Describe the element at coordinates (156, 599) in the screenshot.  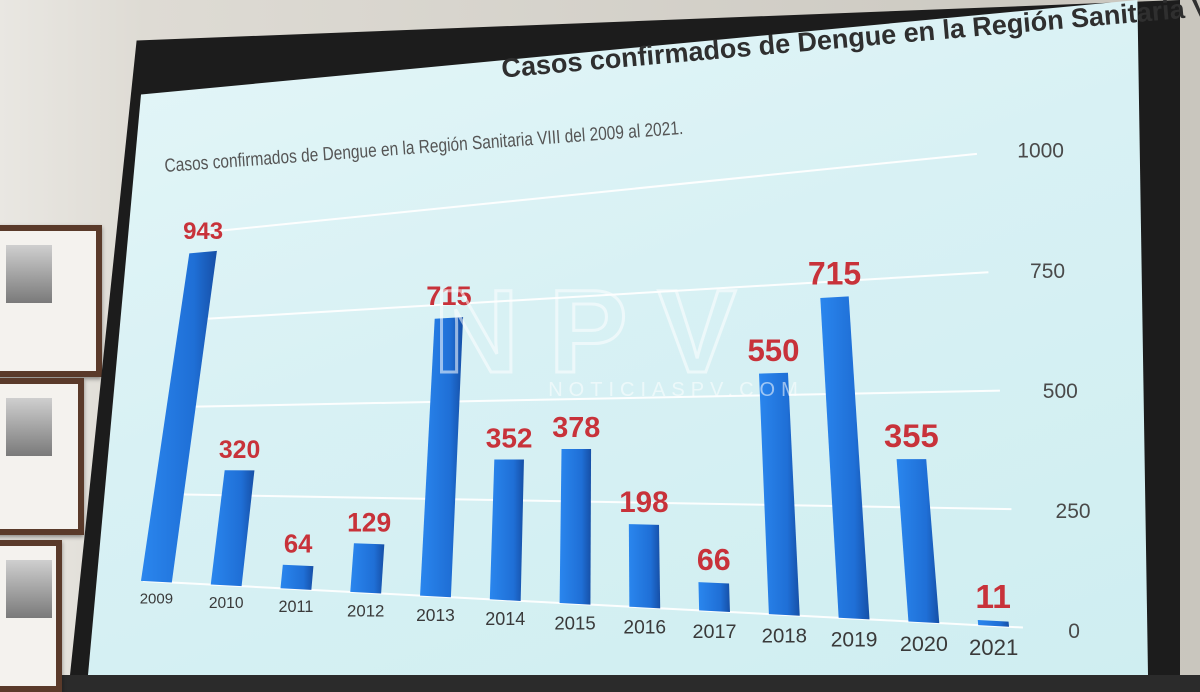
I see `x-tick-label: 2009` at that location.